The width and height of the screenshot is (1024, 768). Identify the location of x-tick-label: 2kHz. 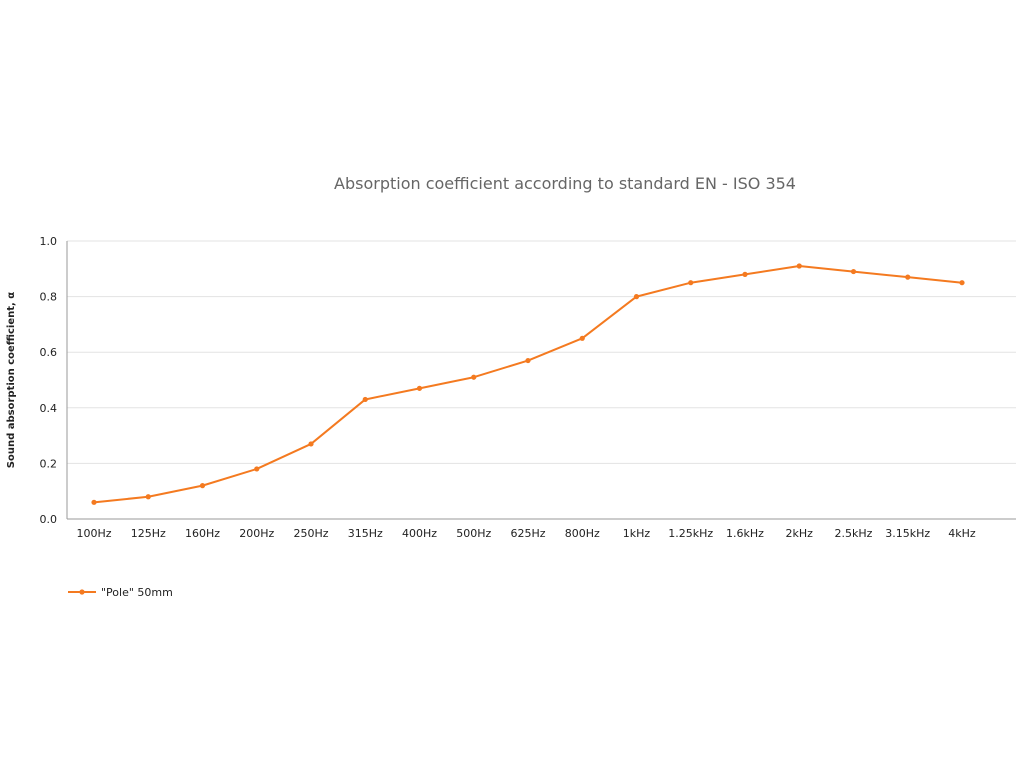
(800, 533).